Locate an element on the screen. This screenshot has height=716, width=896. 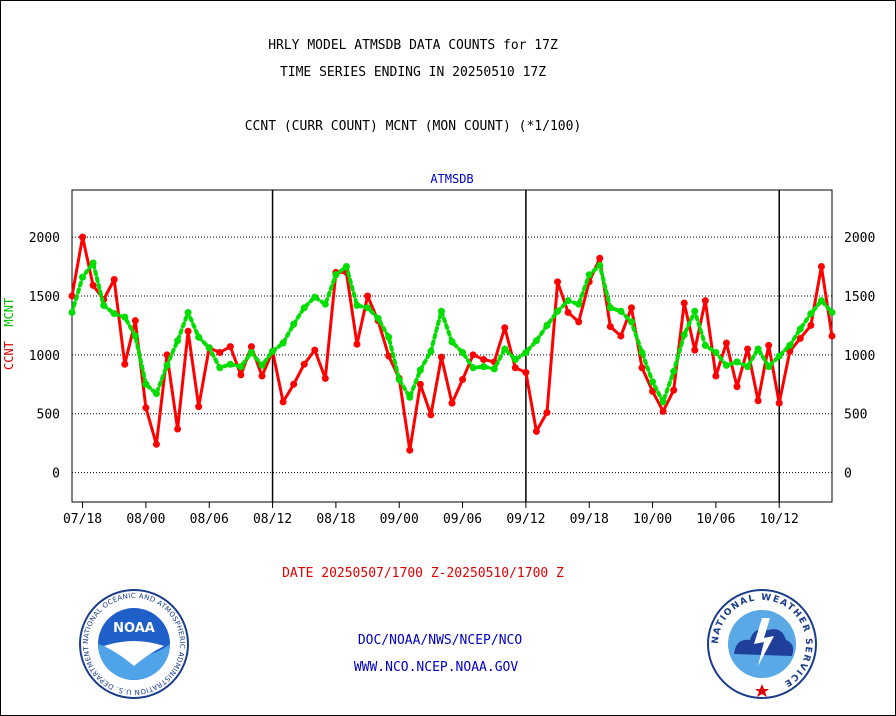
x-tick-label: 10/00 is located at coordinates (652, 519).